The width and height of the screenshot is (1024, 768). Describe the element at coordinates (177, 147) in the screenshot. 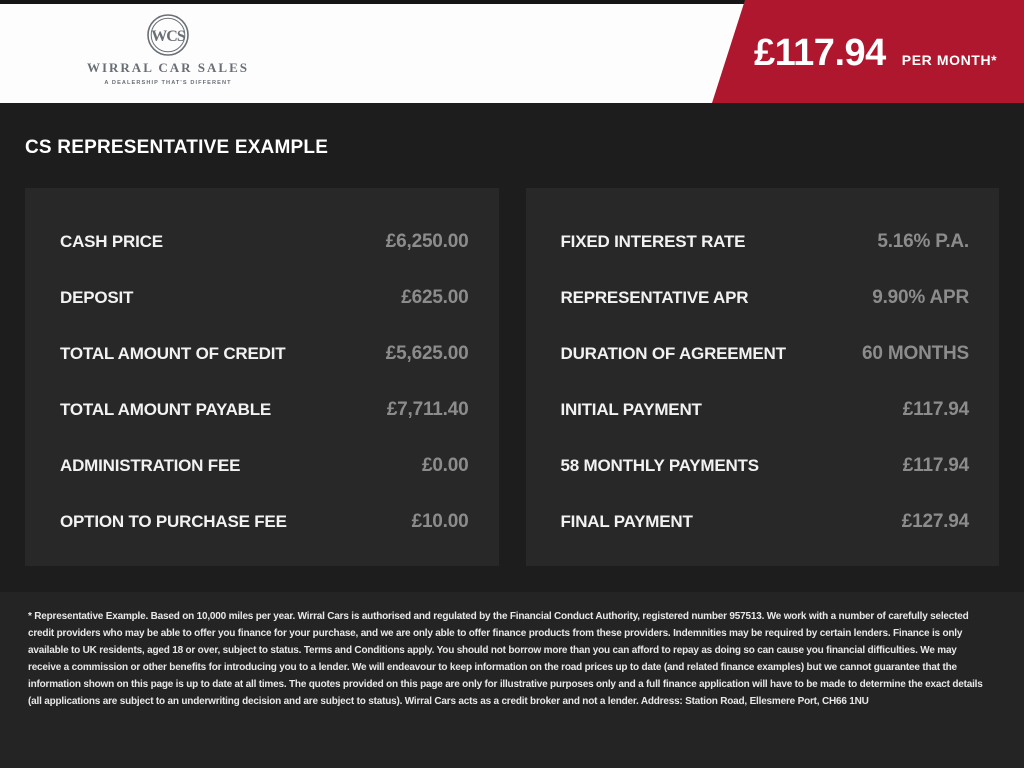

I see `page-title: CS REPRESENTATIVE EXAMPLE` at that location.